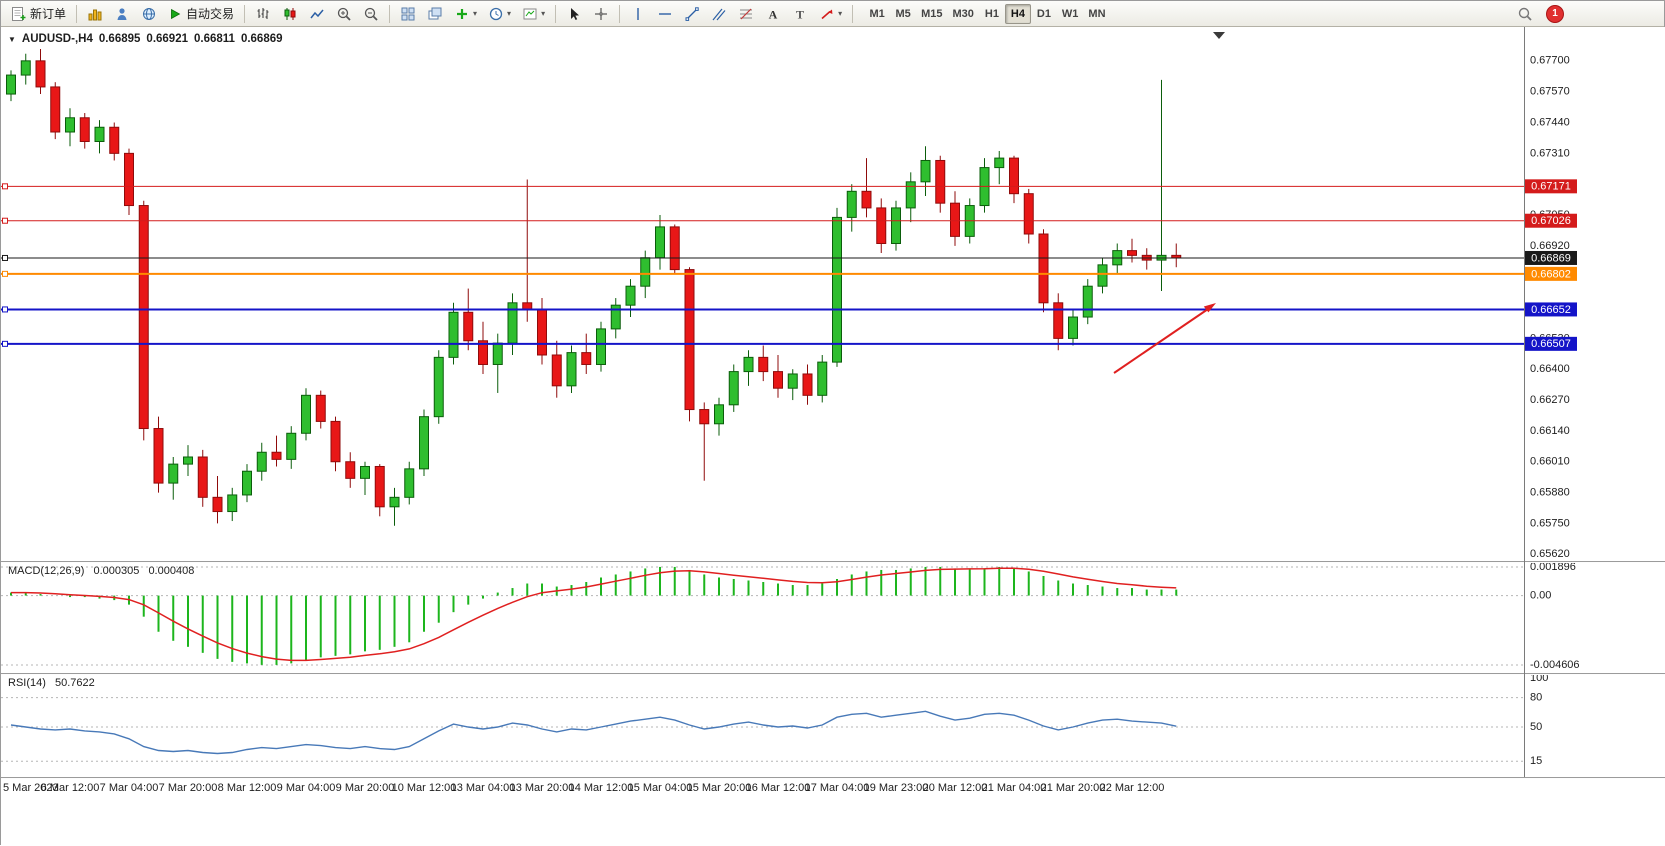 The image size is (1665, 846). What do you see at coordinates (1550, 92) in the screenshot?
I see `price-axis-label: 0.67570` at bounding box center [1550, 92].